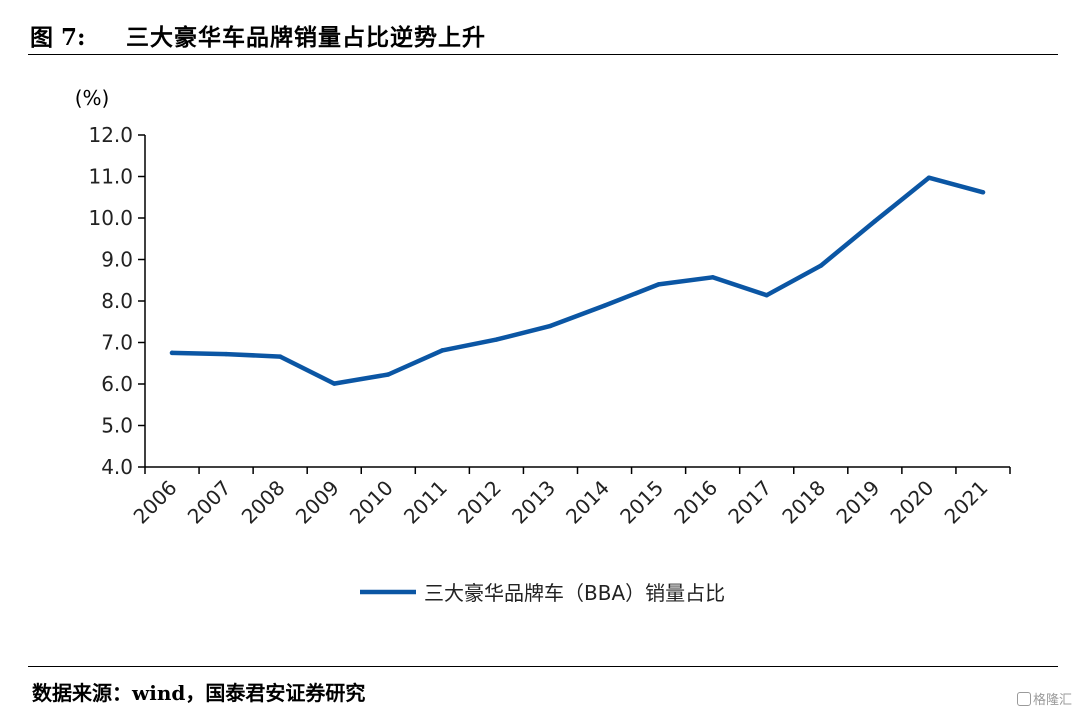  I want to click on x-tick-label: 2017, so click(749, 502).